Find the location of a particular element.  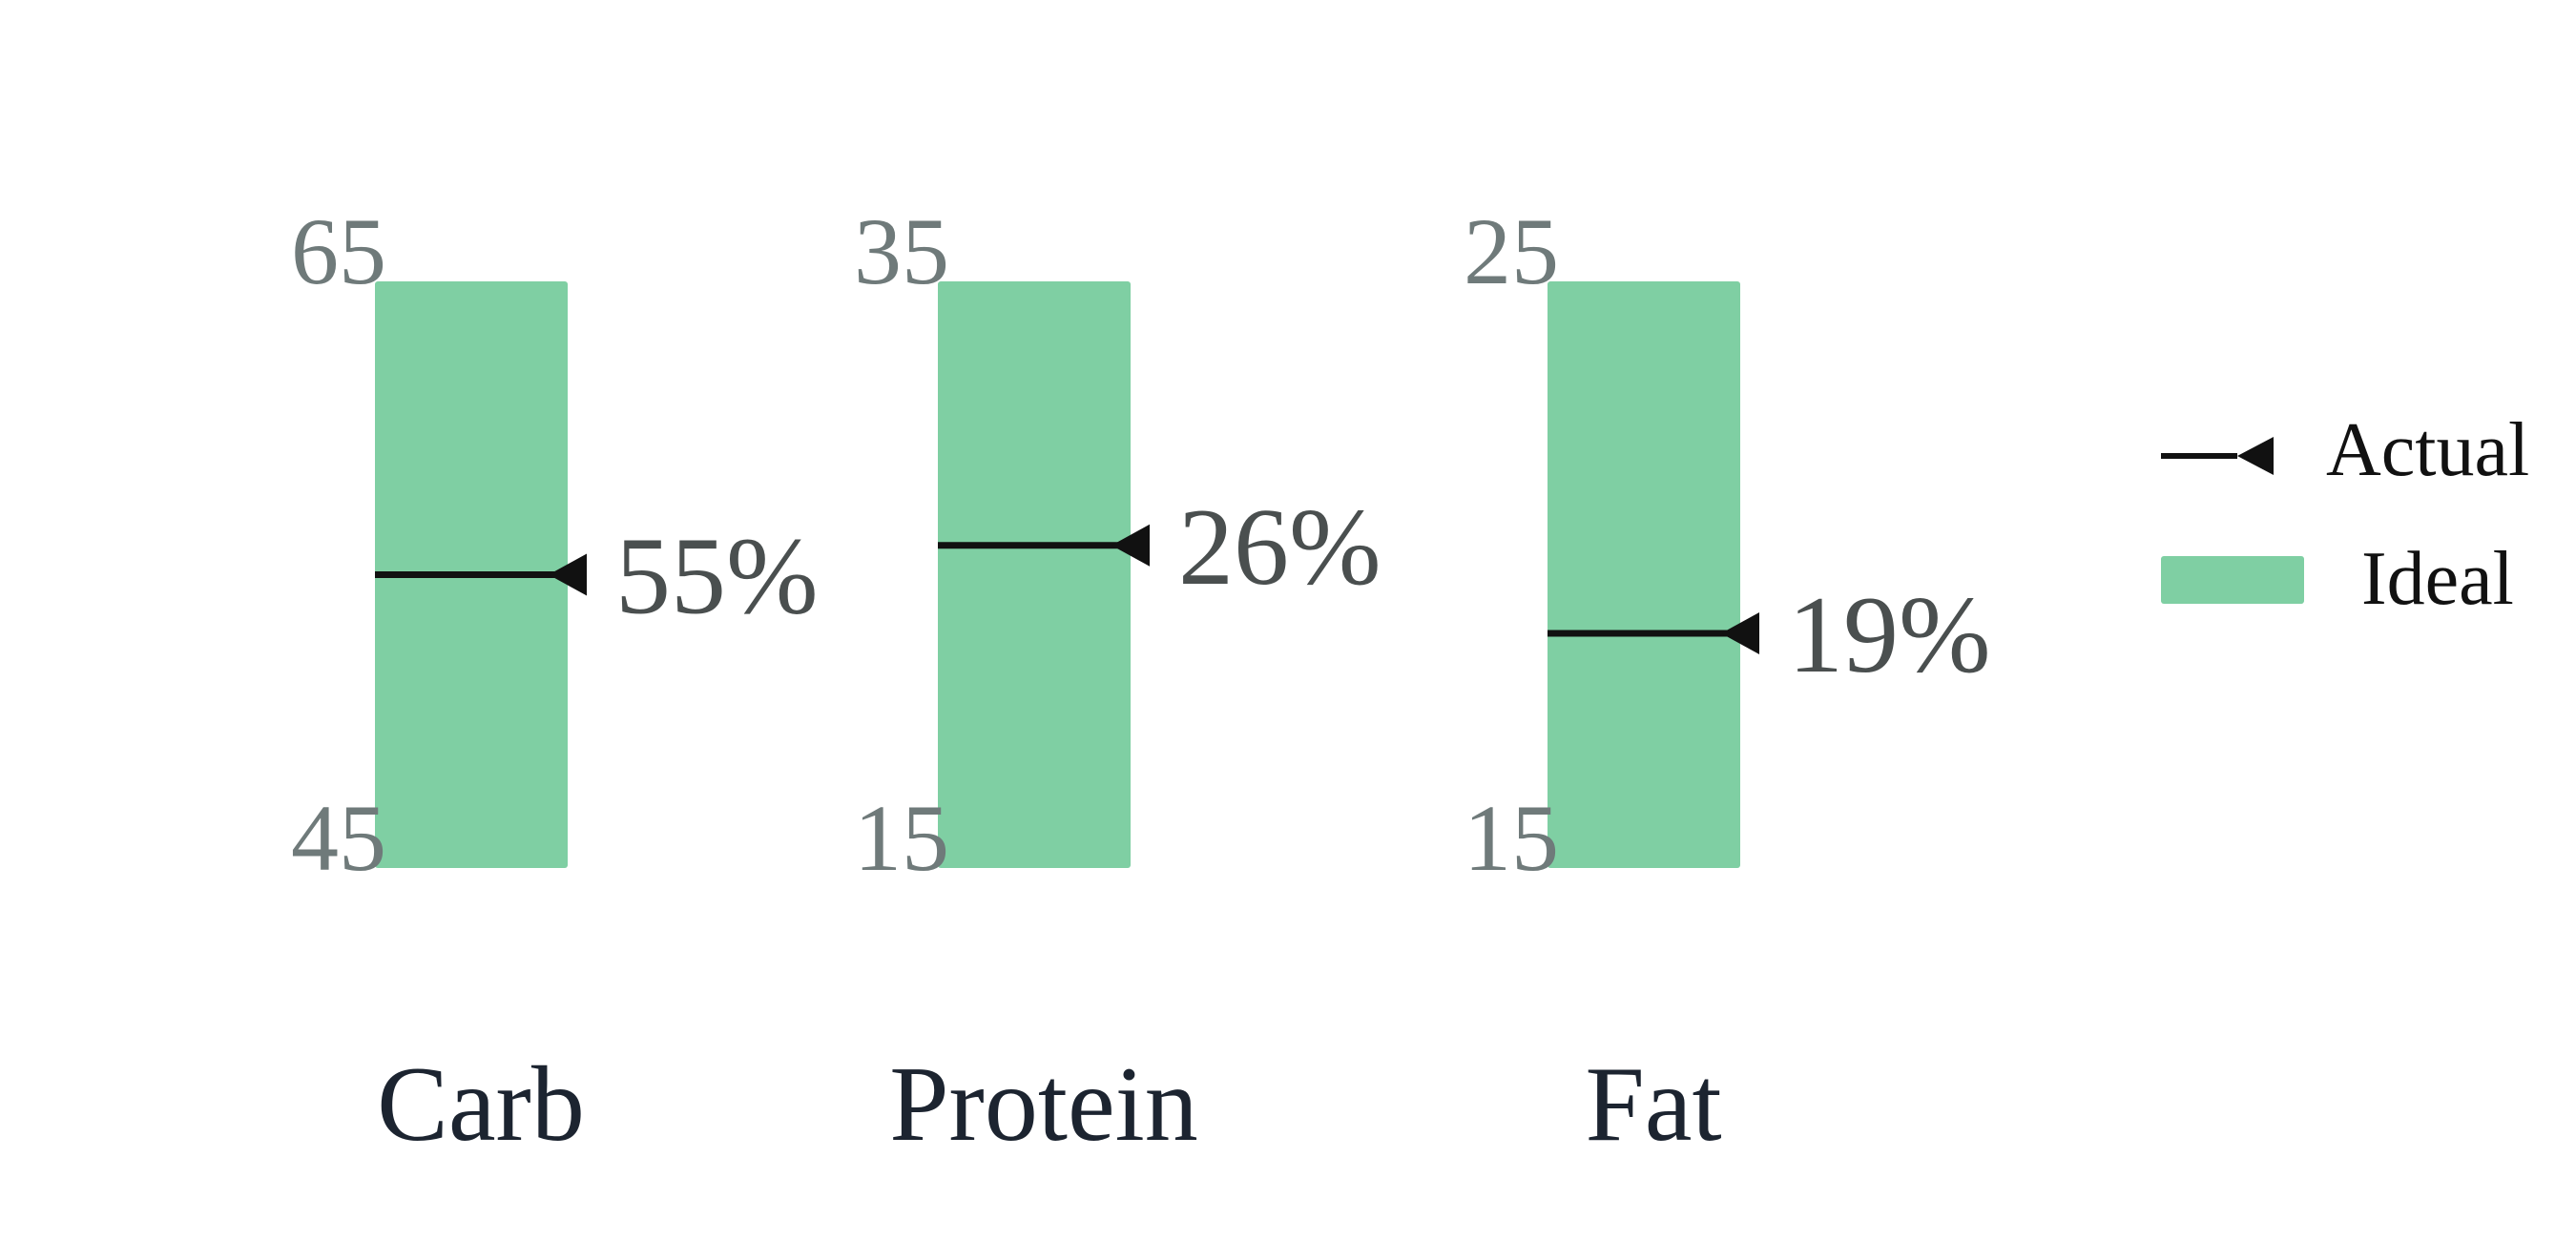

range-max-label: 25 is located at coordinates (1511, 251).